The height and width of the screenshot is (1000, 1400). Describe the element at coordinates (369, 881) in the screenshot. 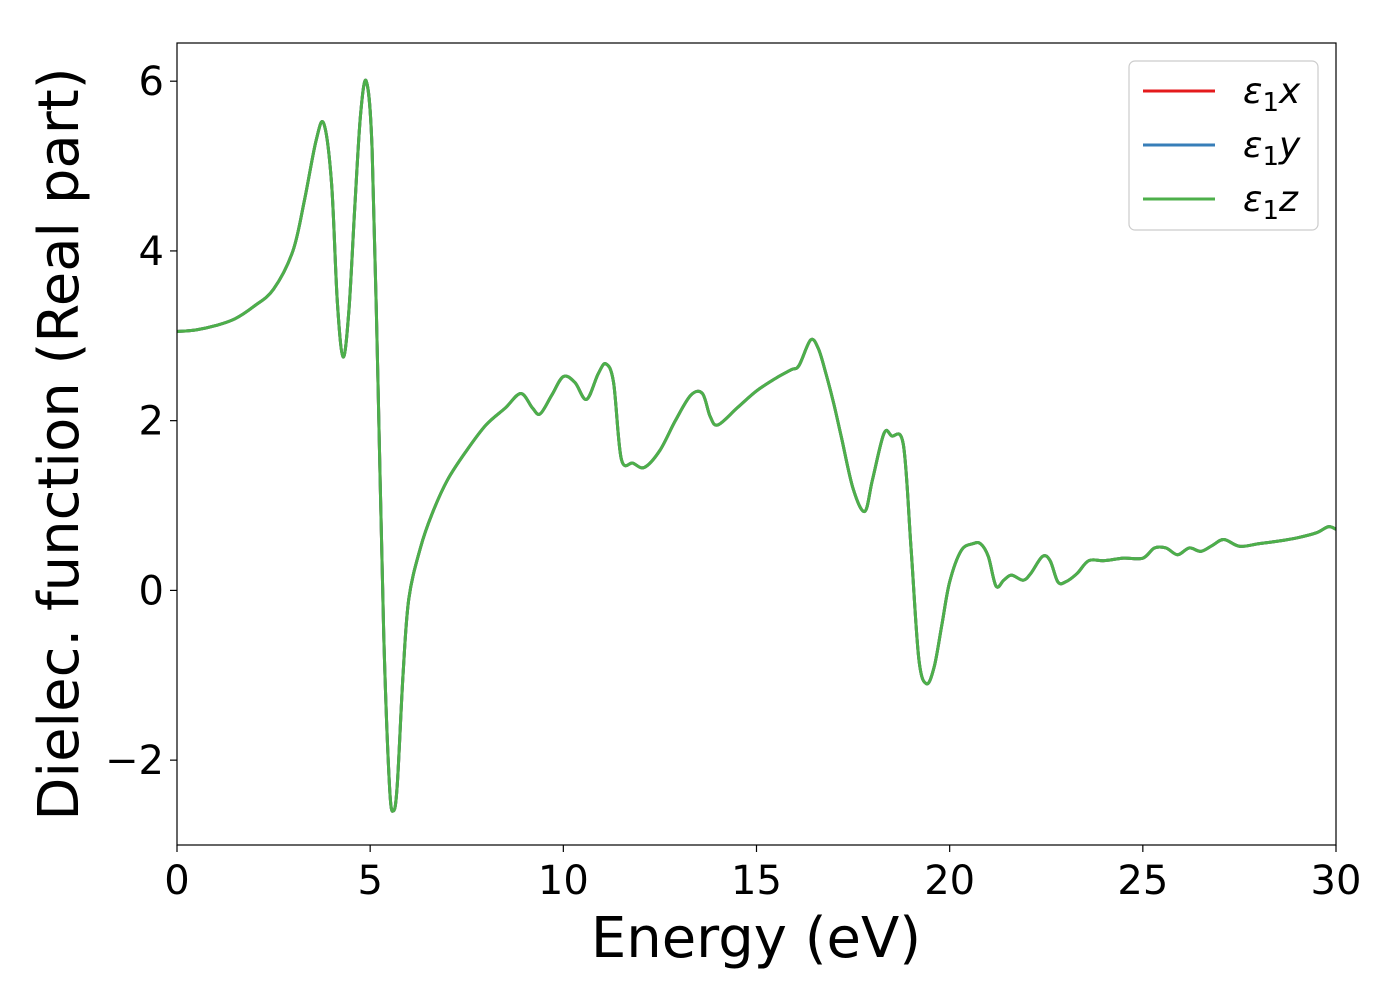

I see `x-tick-label: 5` at that location.